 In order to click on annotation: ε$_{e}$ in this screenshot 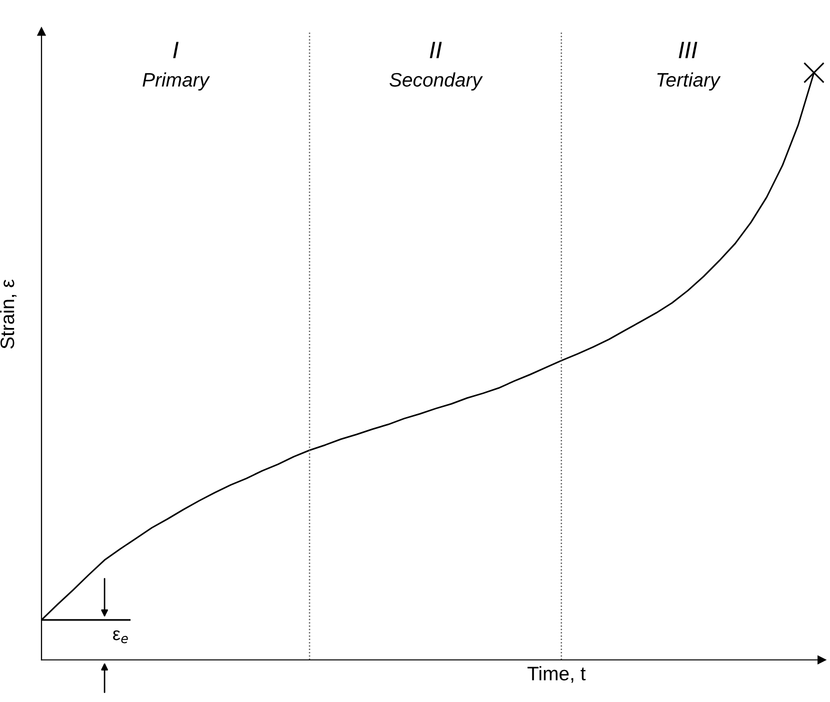, I will do `click(120, 637)`.